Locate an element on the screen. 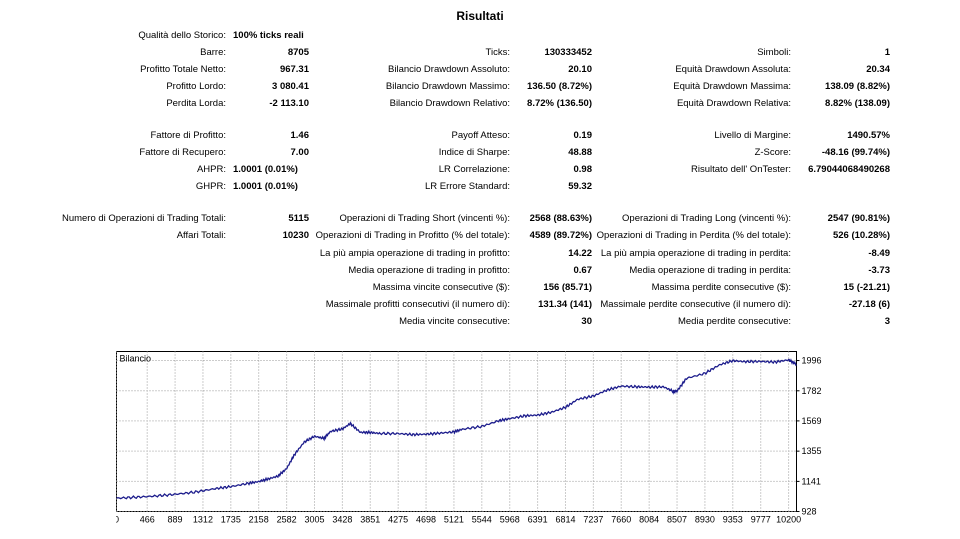 This screenshot has width=960, height=539. x-tick-label: 4275 is located at coordinates (398, 520).